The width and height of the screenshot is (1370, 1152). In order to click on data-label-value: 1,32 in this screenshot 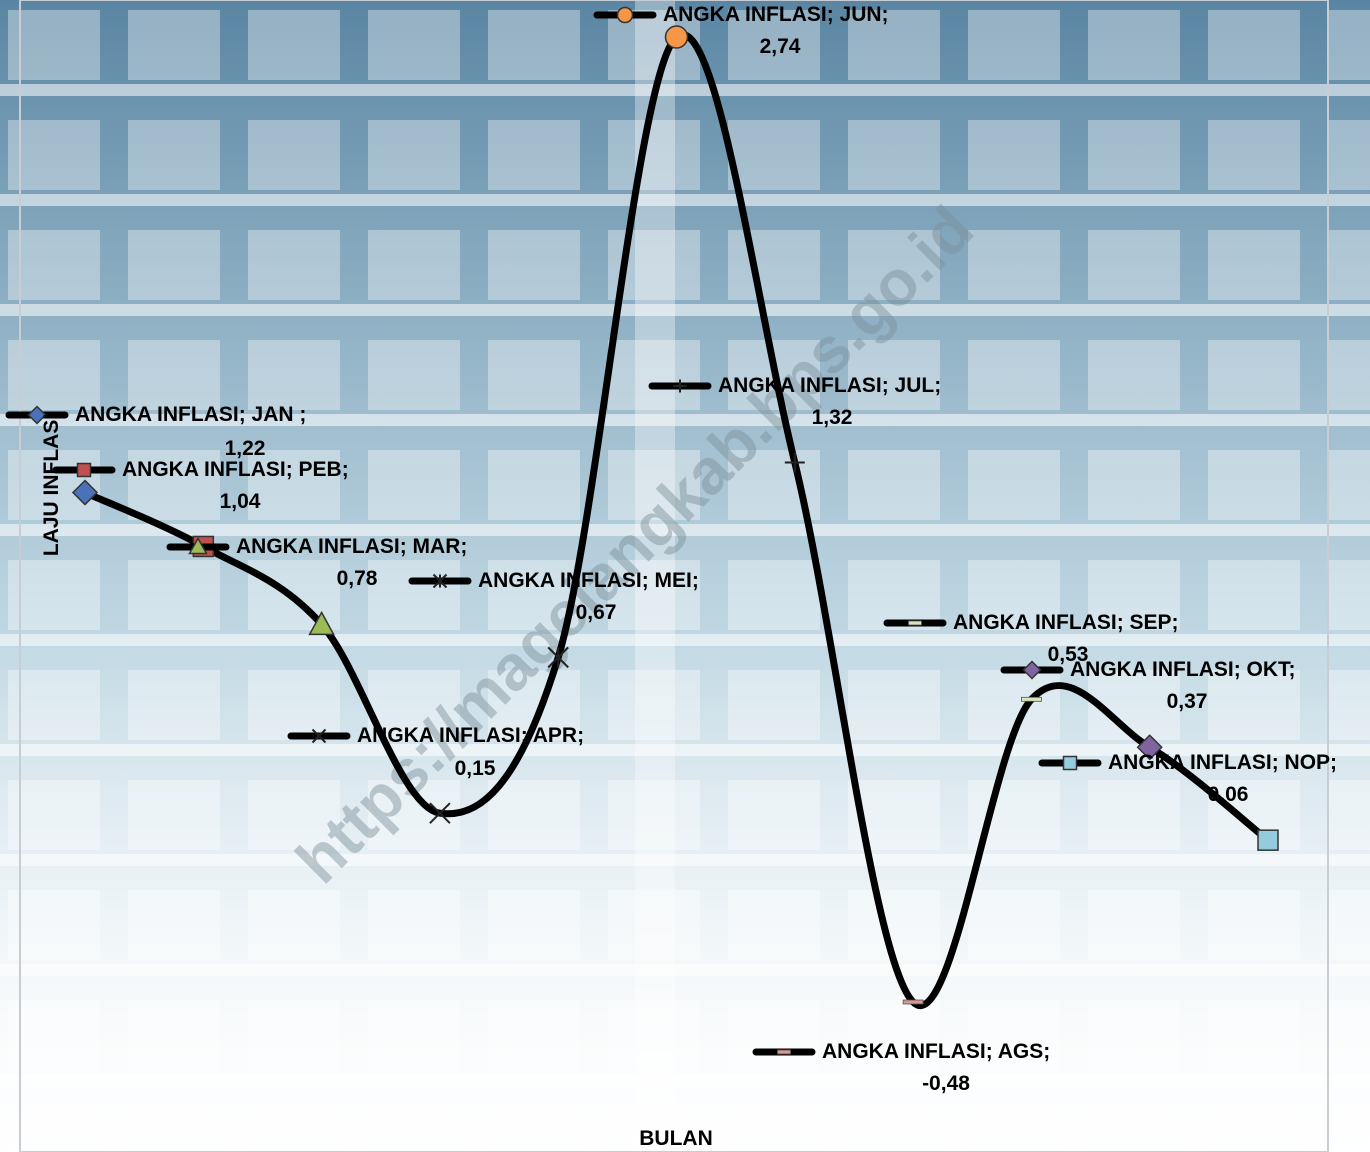, I will do `click(832, 417)`.